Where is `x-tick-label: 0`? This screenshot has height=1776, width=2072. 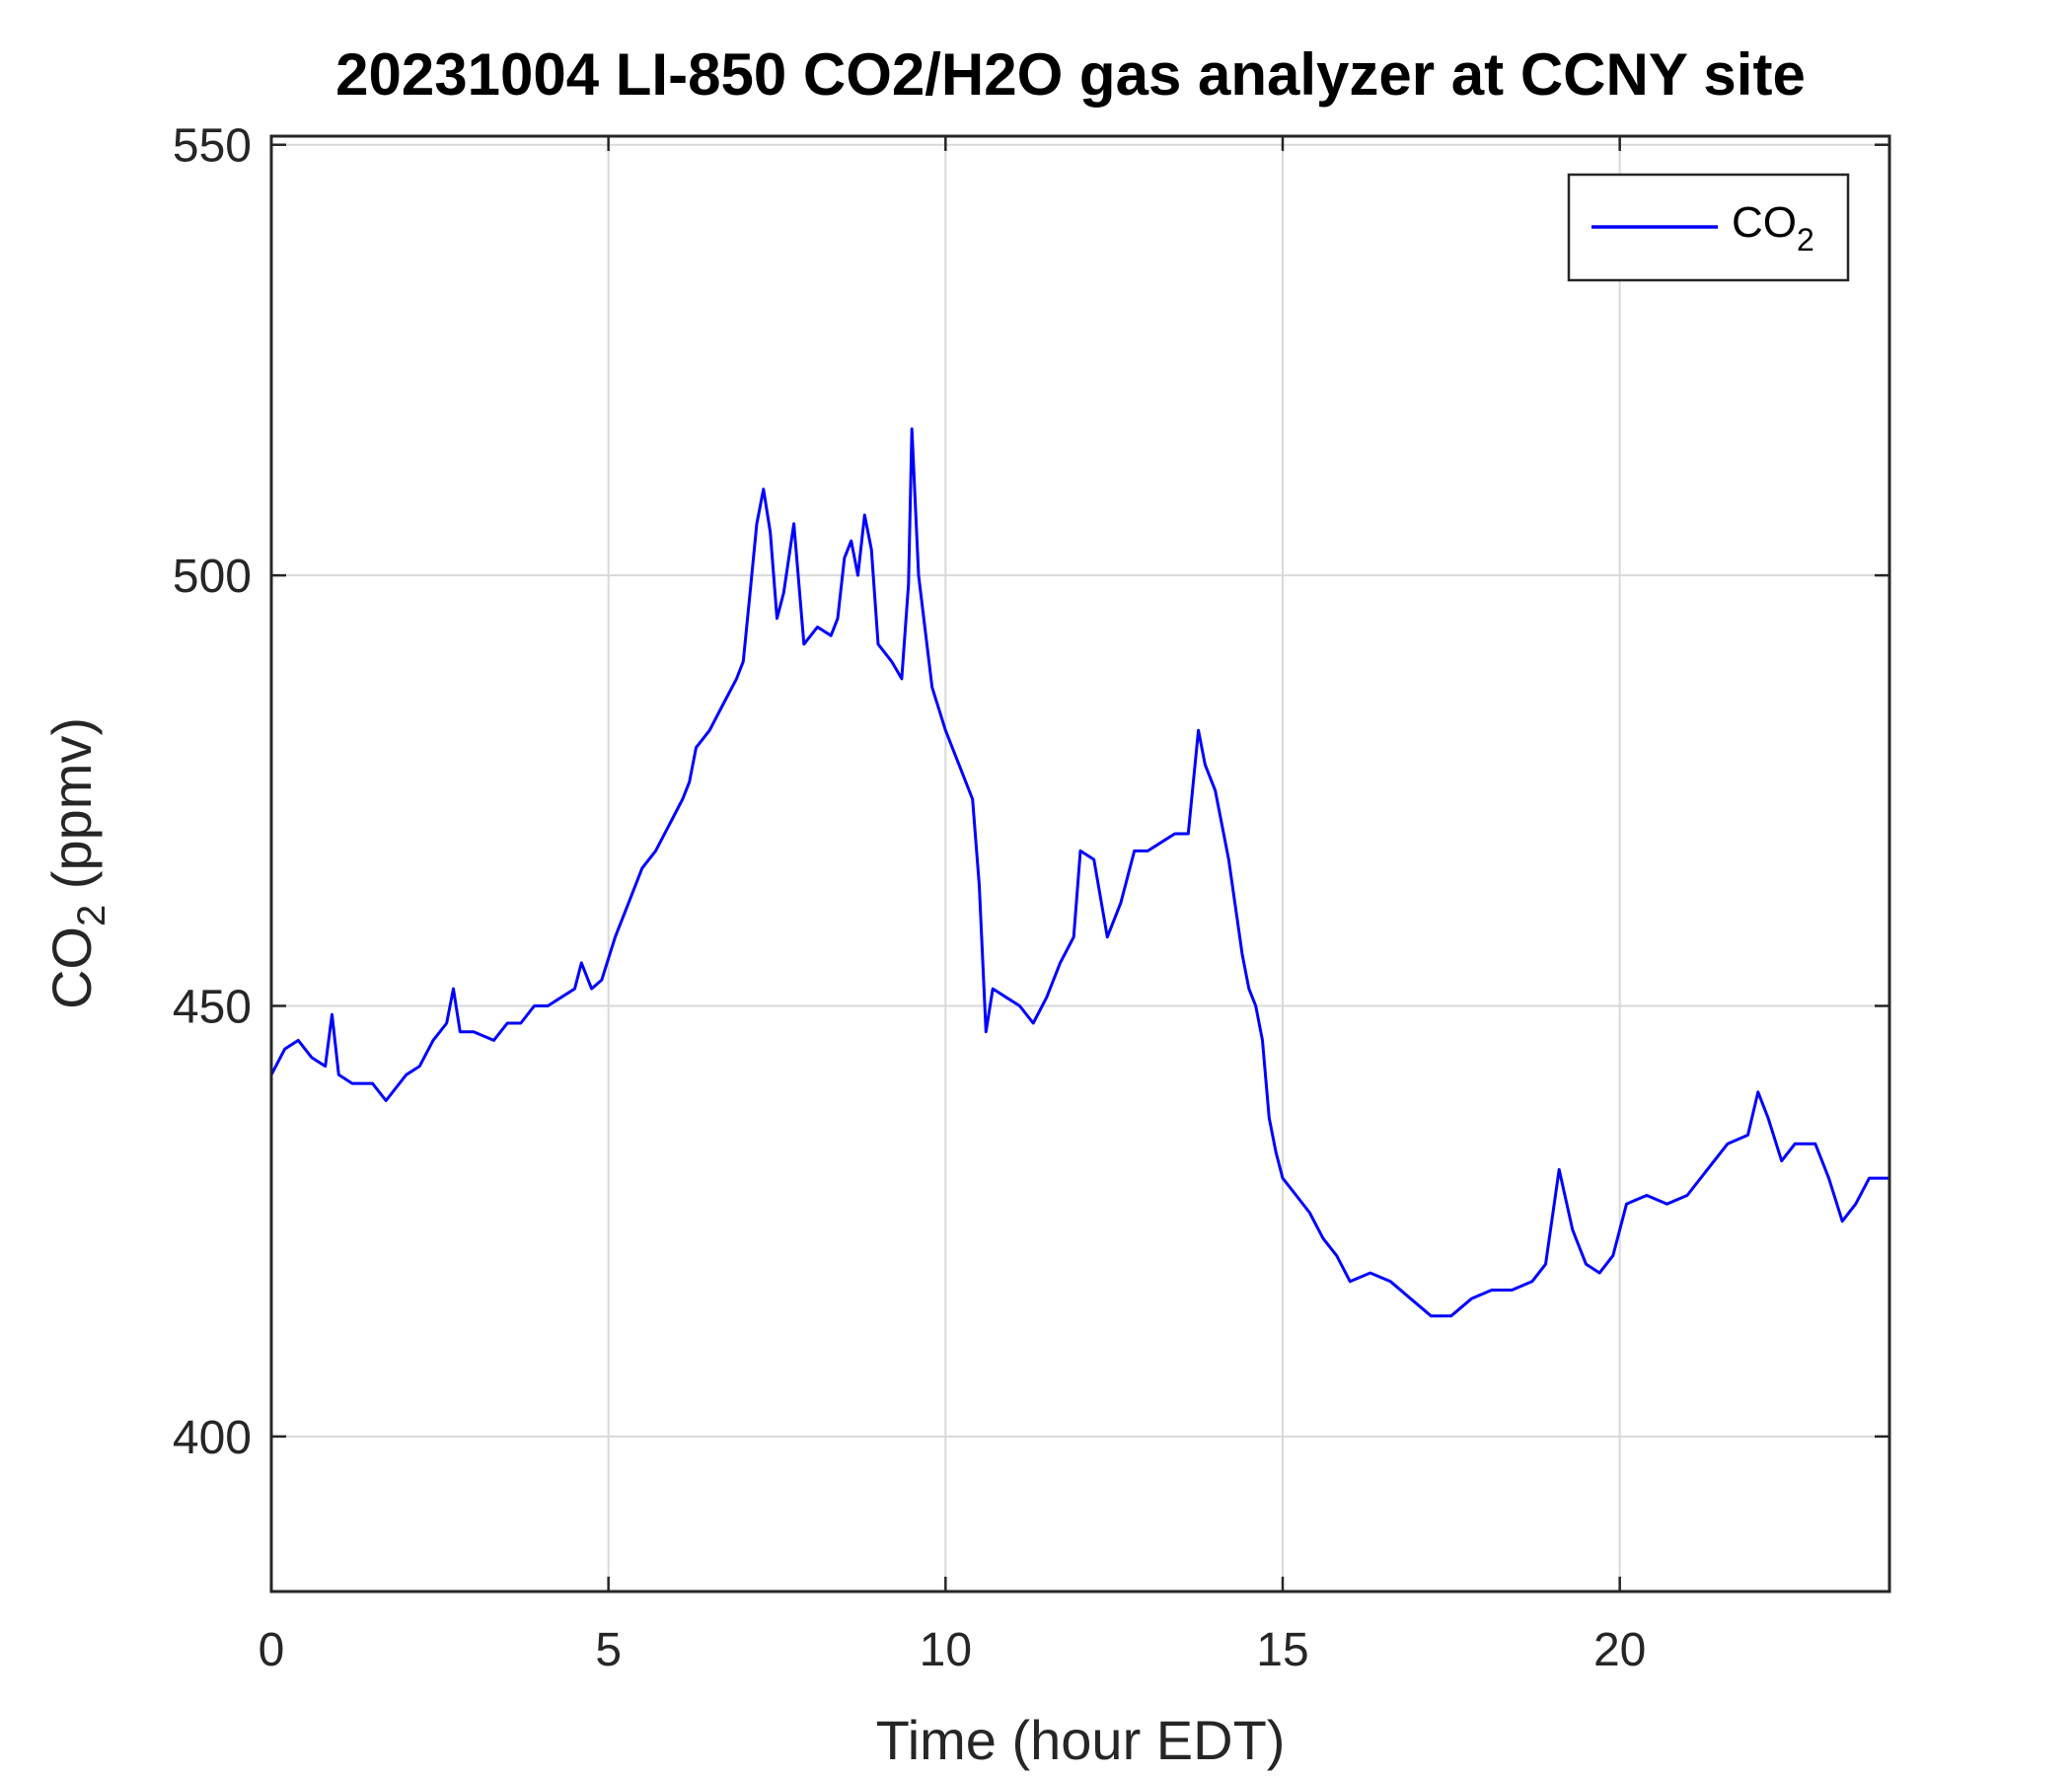 x-tick-label: 0 is located at coordinates (272, 1650).